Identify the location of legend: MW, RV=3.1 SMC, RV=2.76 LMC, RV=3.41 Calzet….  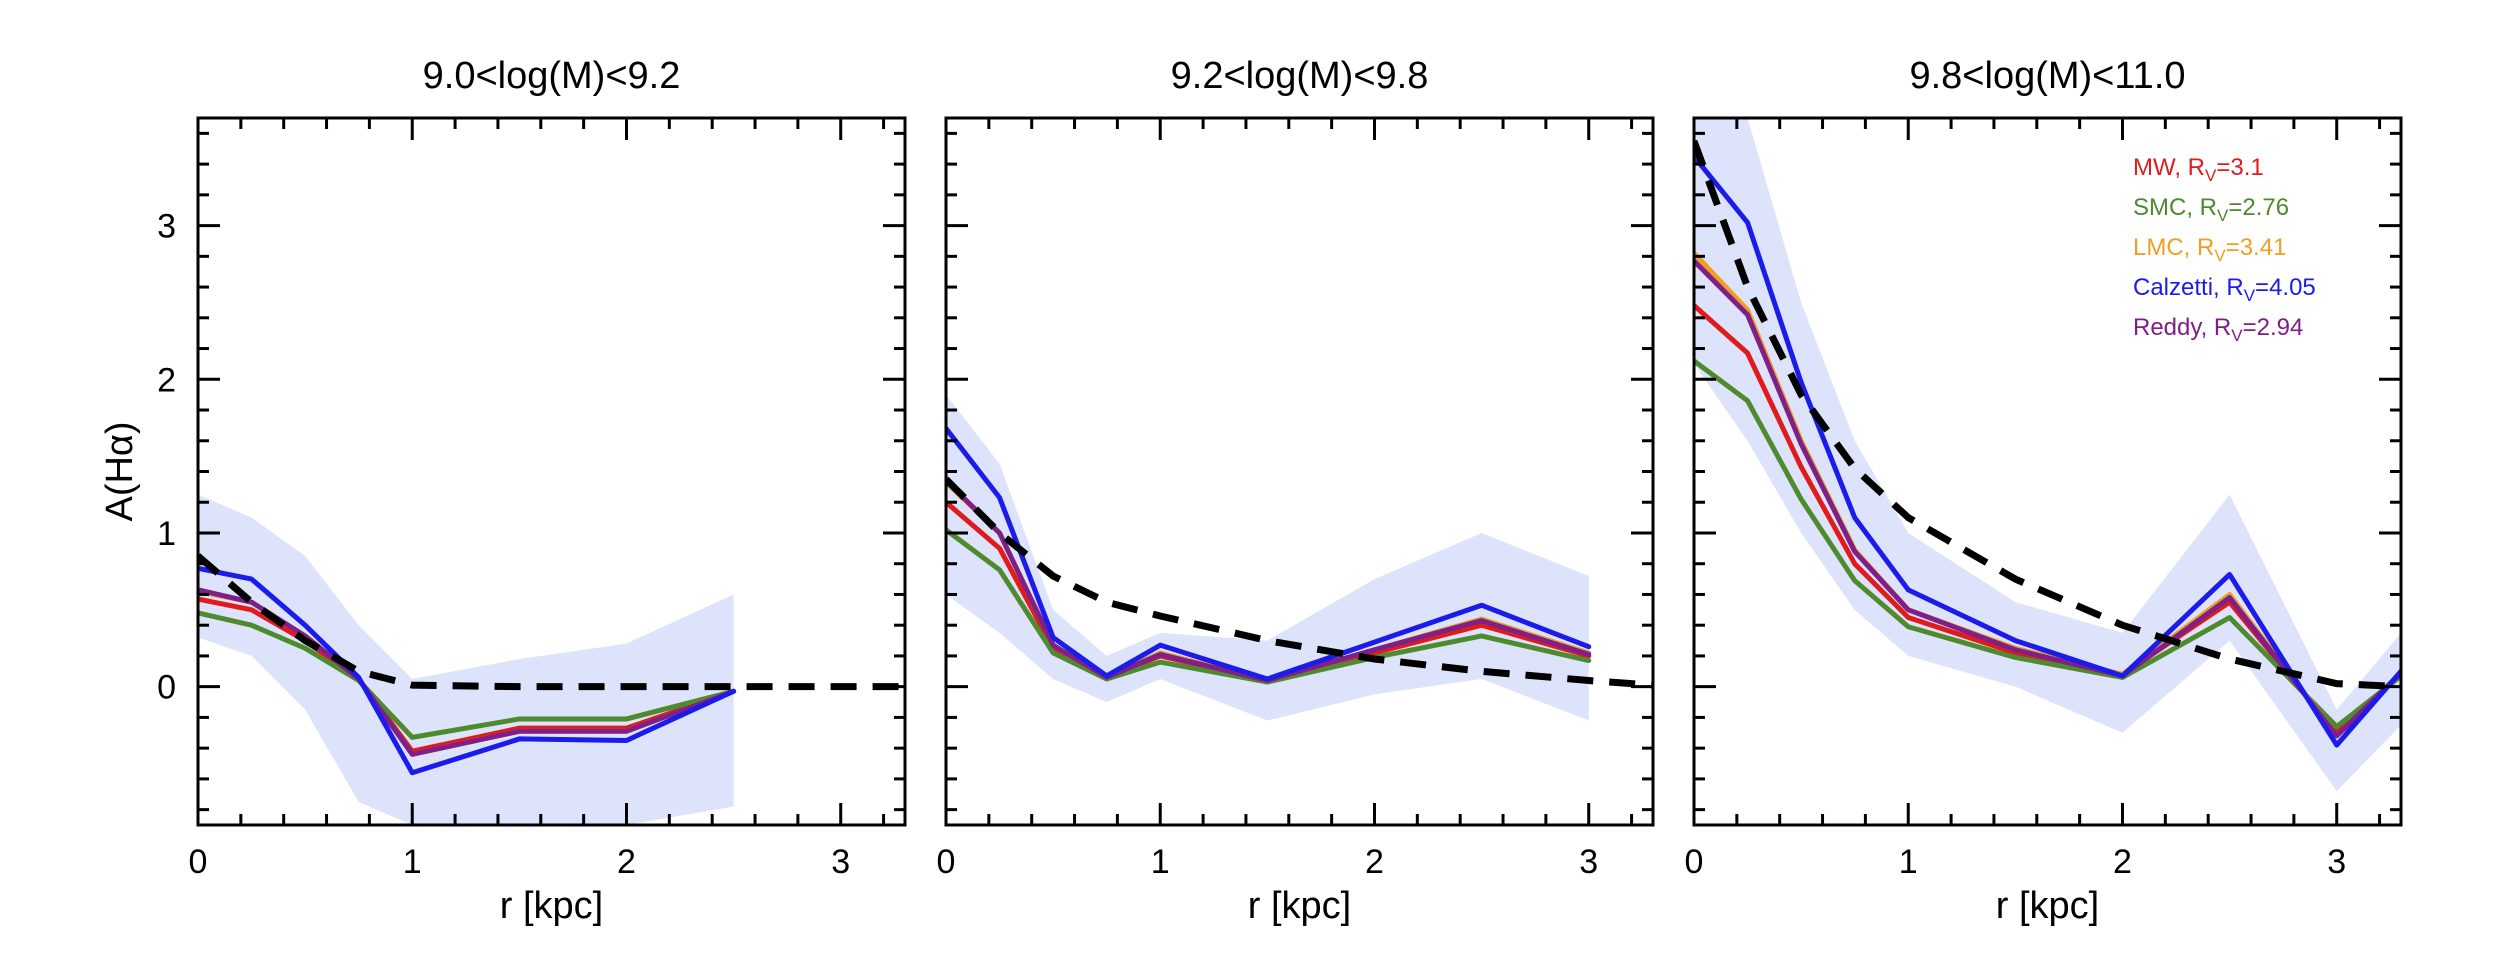
(2224, 249).